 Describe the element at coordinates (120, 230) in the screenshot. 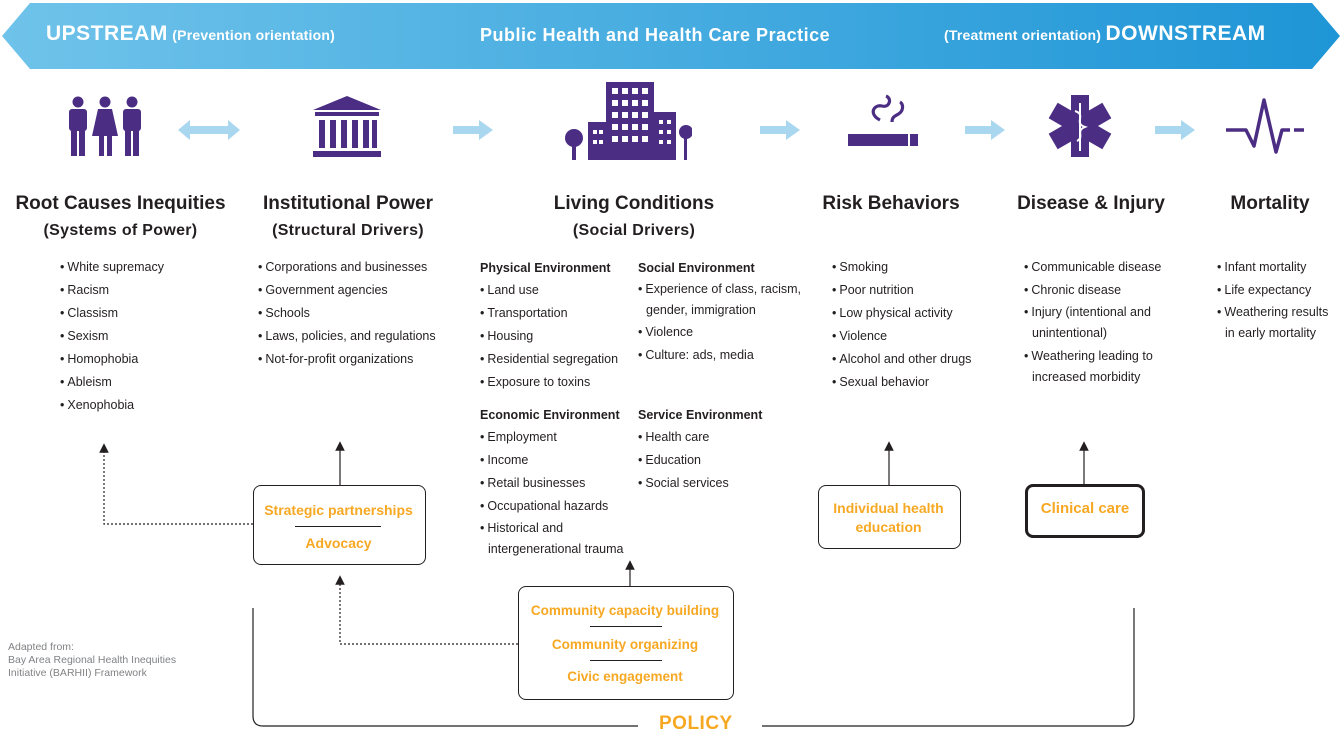

I see `column-subtitle-root-causes: (Systems of Power)` at that location.